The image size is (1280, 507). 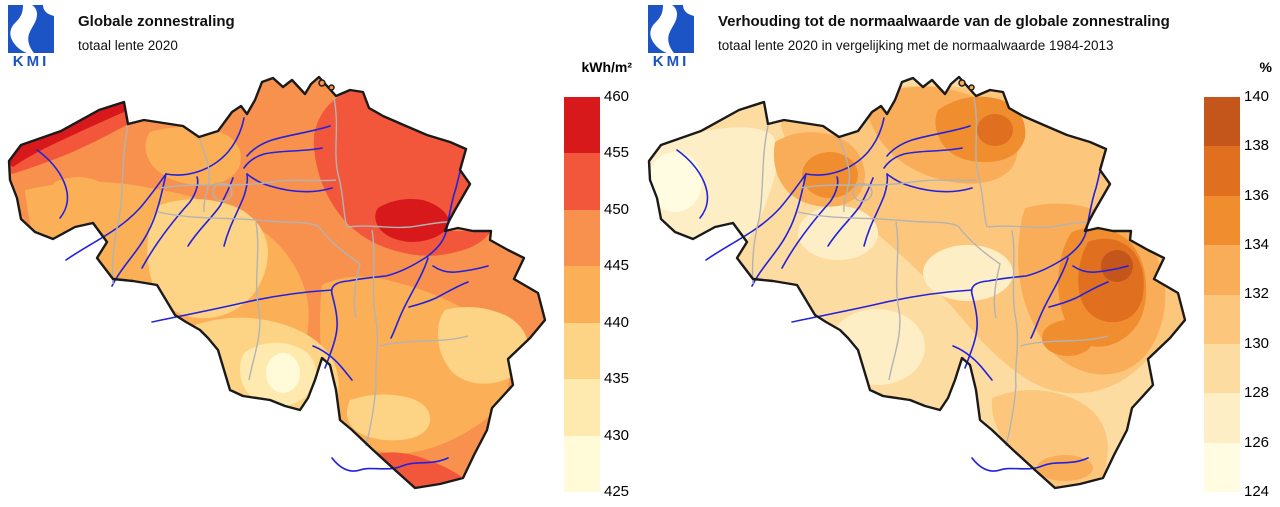 I want to click on legend-tick: 425, so click(x=617, y=491).